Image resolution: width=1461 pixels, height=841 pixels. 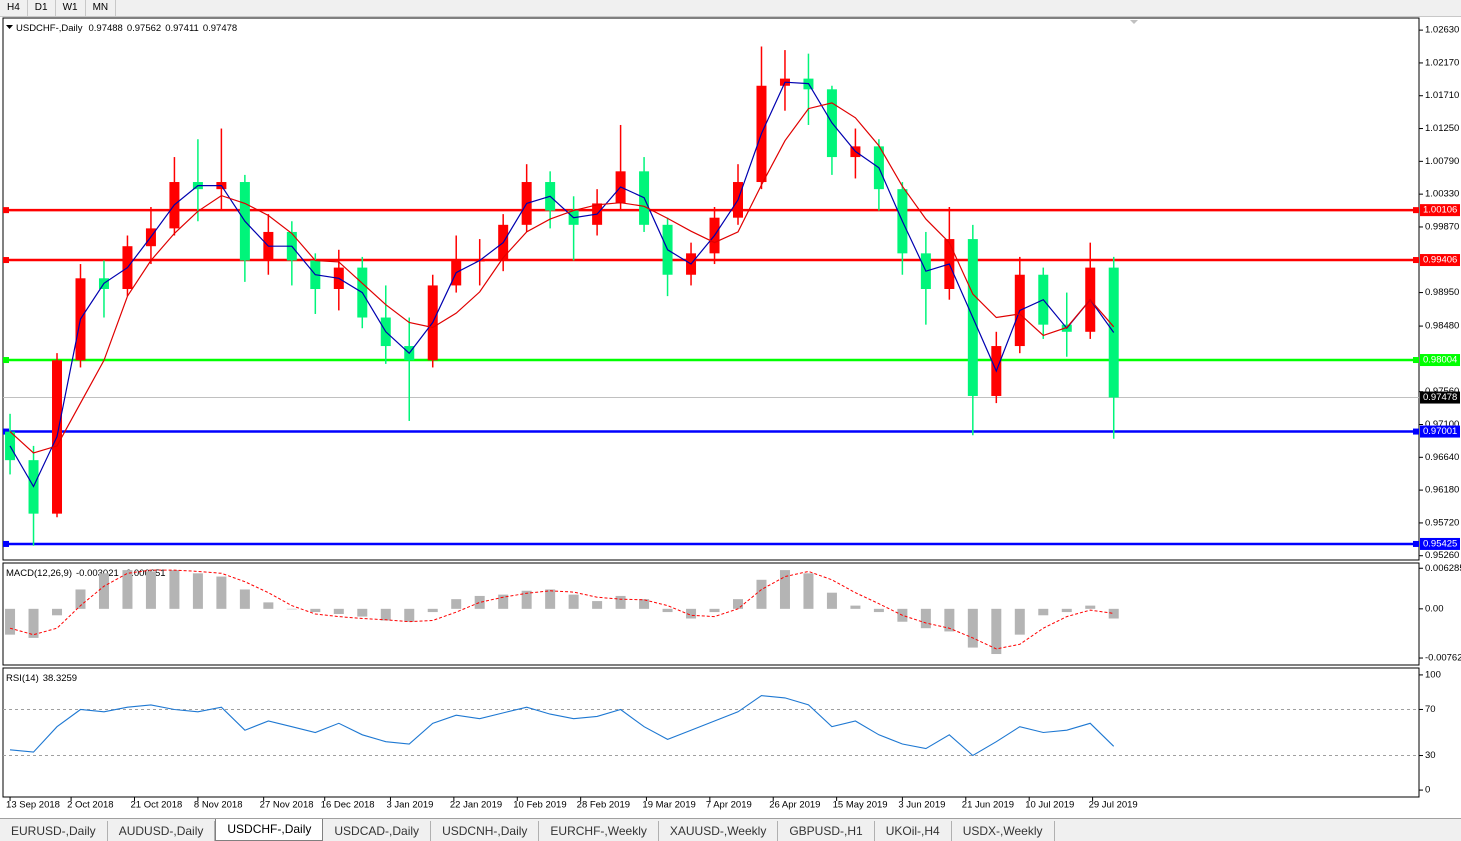 I want to click on y-tick-label: 0.98950, so click(x=1442, y=292).